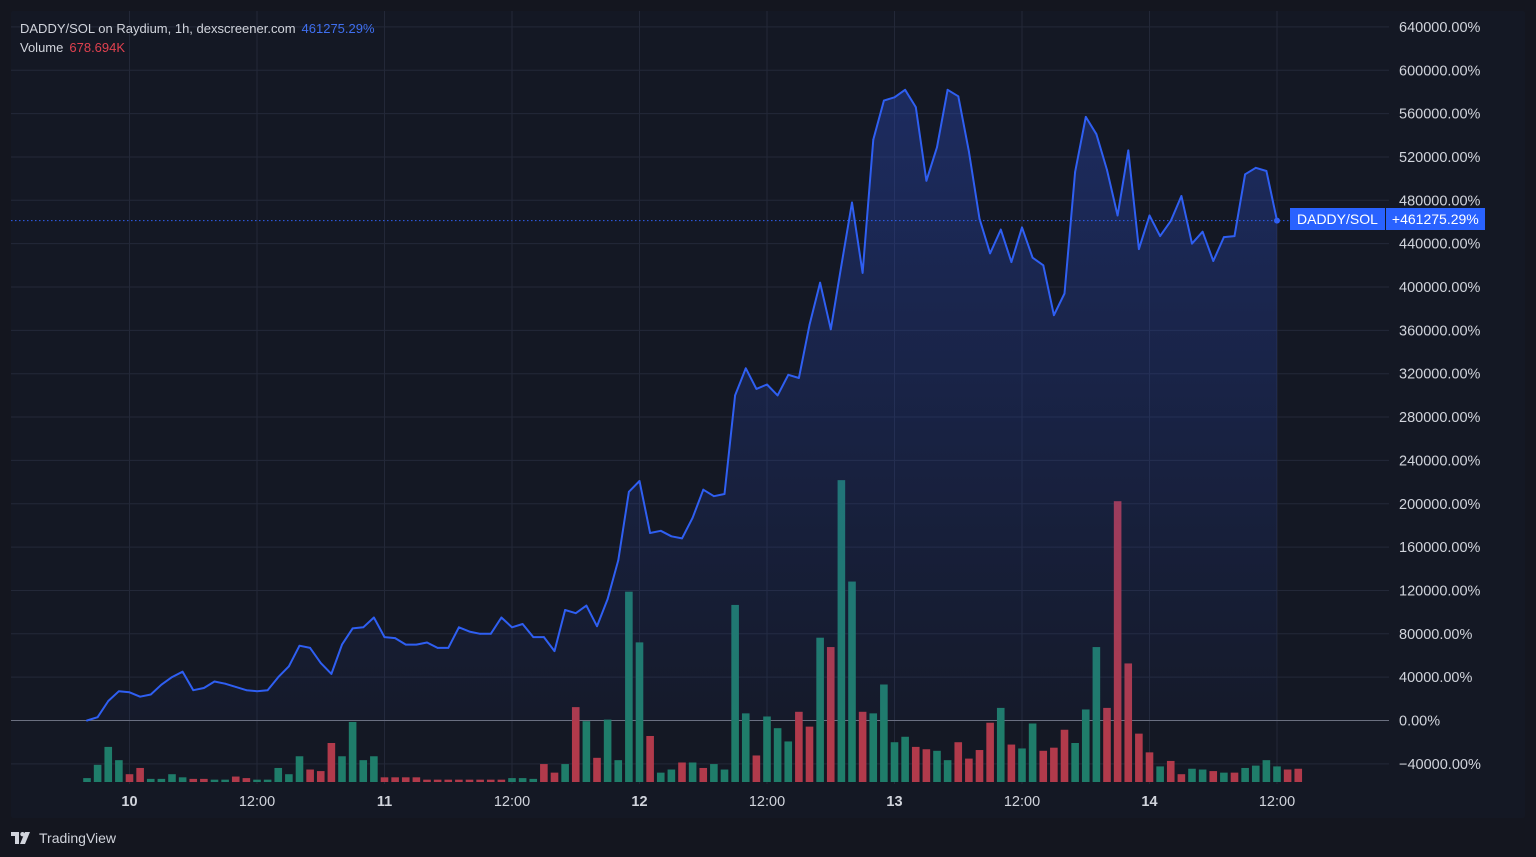 This screenshot has width=1536, height=857. Describe the element at coordinates (384, 802) in the screenshot. I see `x-tick-label: 11` at that location.